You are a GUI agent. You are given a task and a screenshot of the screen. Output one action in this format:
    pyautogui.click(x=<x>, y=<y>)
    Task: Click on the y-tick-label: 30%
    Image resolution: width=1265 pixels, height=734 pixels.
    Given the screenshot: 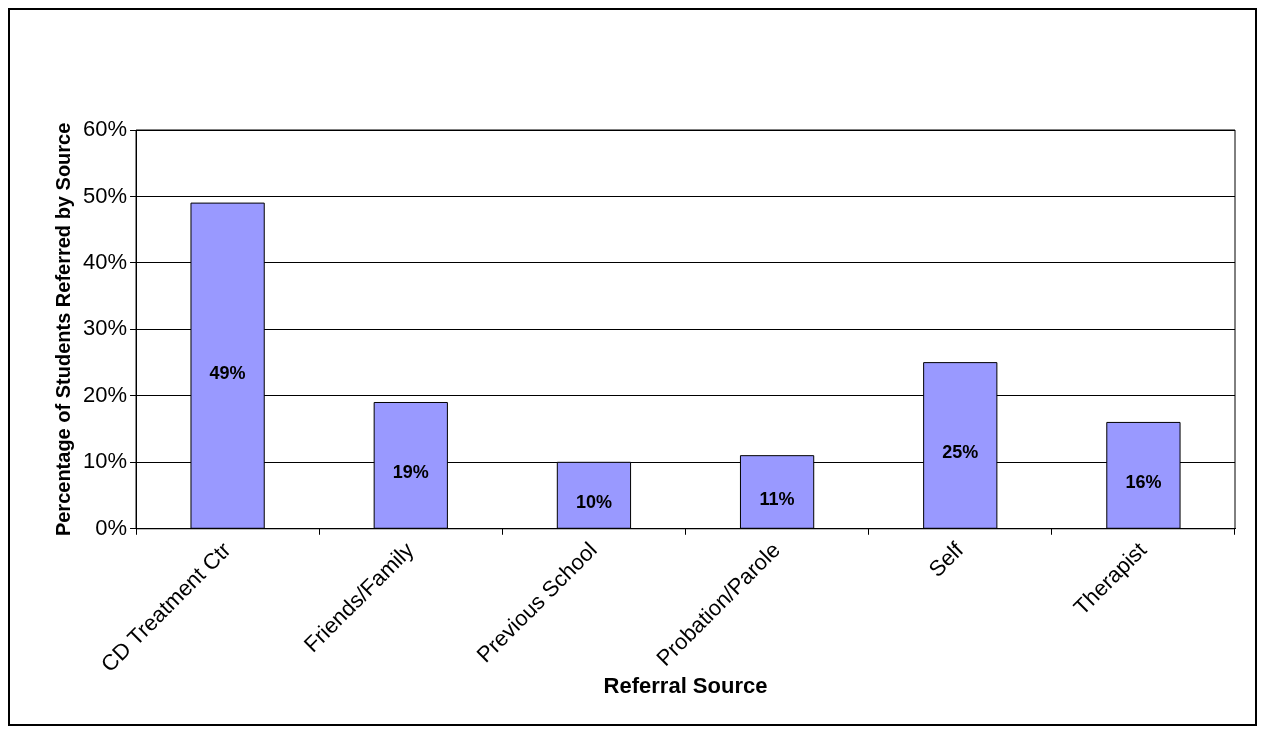 What is the action you would take?
    pyautogui.click(x=105, y=328)
    